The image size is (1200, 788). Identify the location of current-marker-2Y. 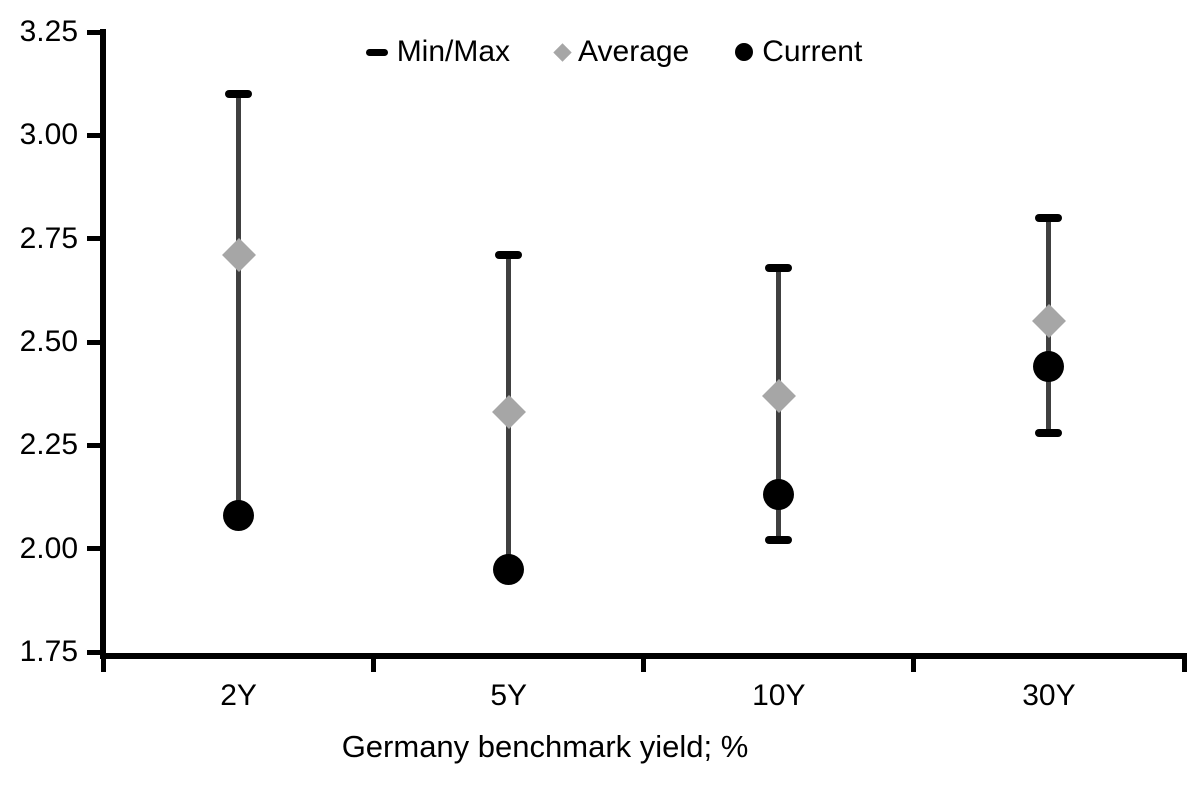
(239, 516).